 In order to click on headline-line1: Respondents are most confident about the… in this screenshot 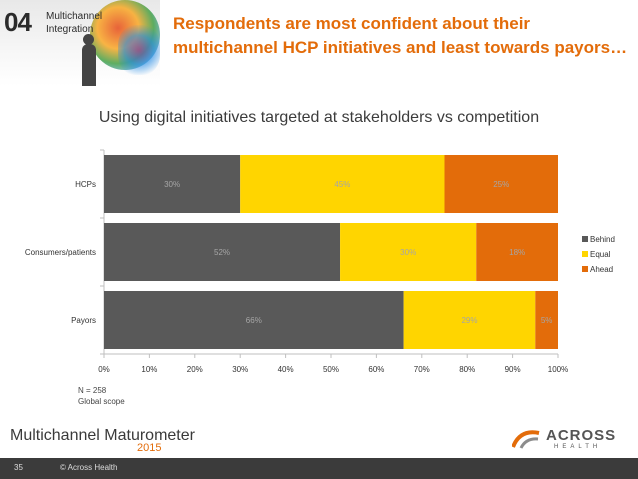, I will do `click(352, 23)`.